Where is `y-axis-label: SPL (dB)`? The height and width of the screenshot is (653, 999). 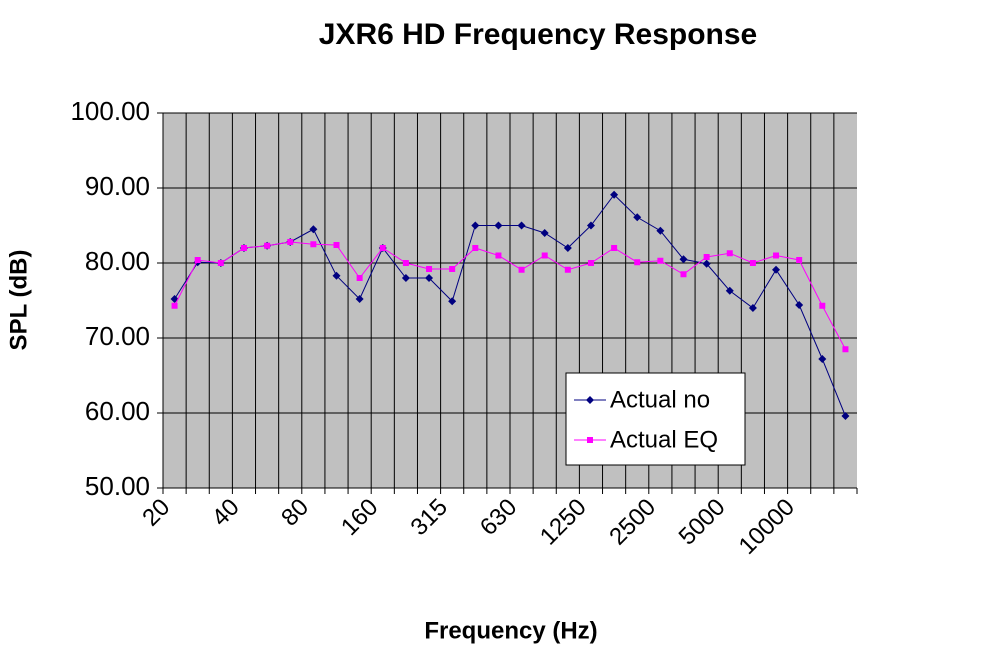
y-axis-label: SPL (dB) is located at coordinates (18, 300).